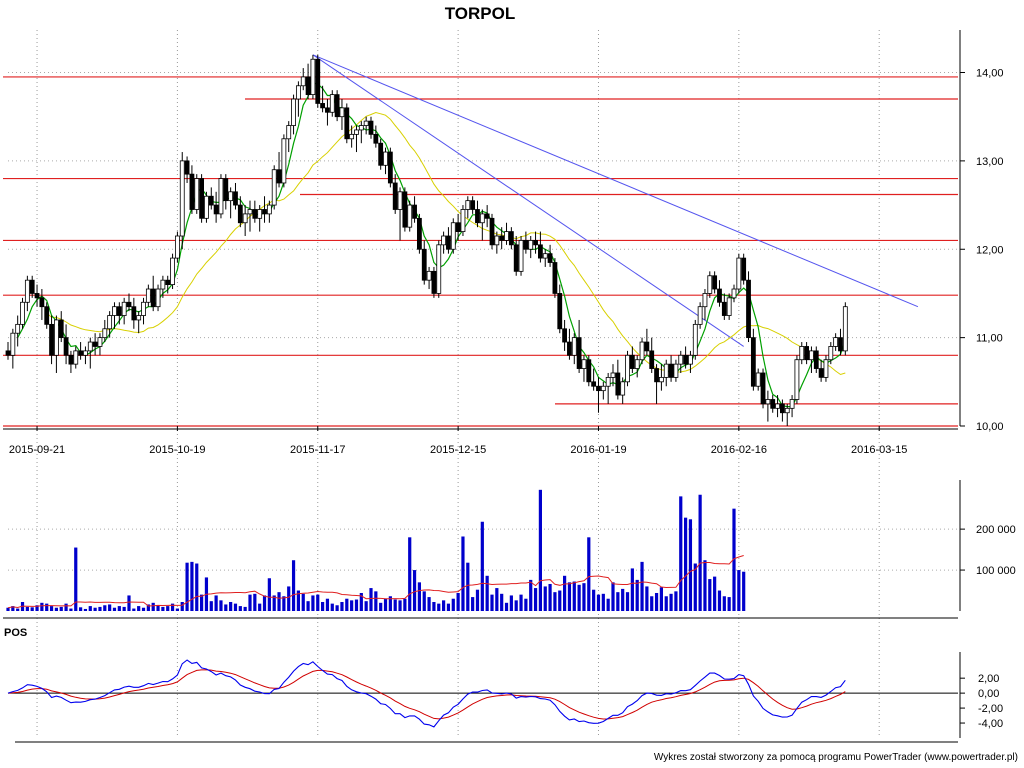 The image size is (1024, 768). I want to click on y-tick-label: 10,00, so click(990, 427).